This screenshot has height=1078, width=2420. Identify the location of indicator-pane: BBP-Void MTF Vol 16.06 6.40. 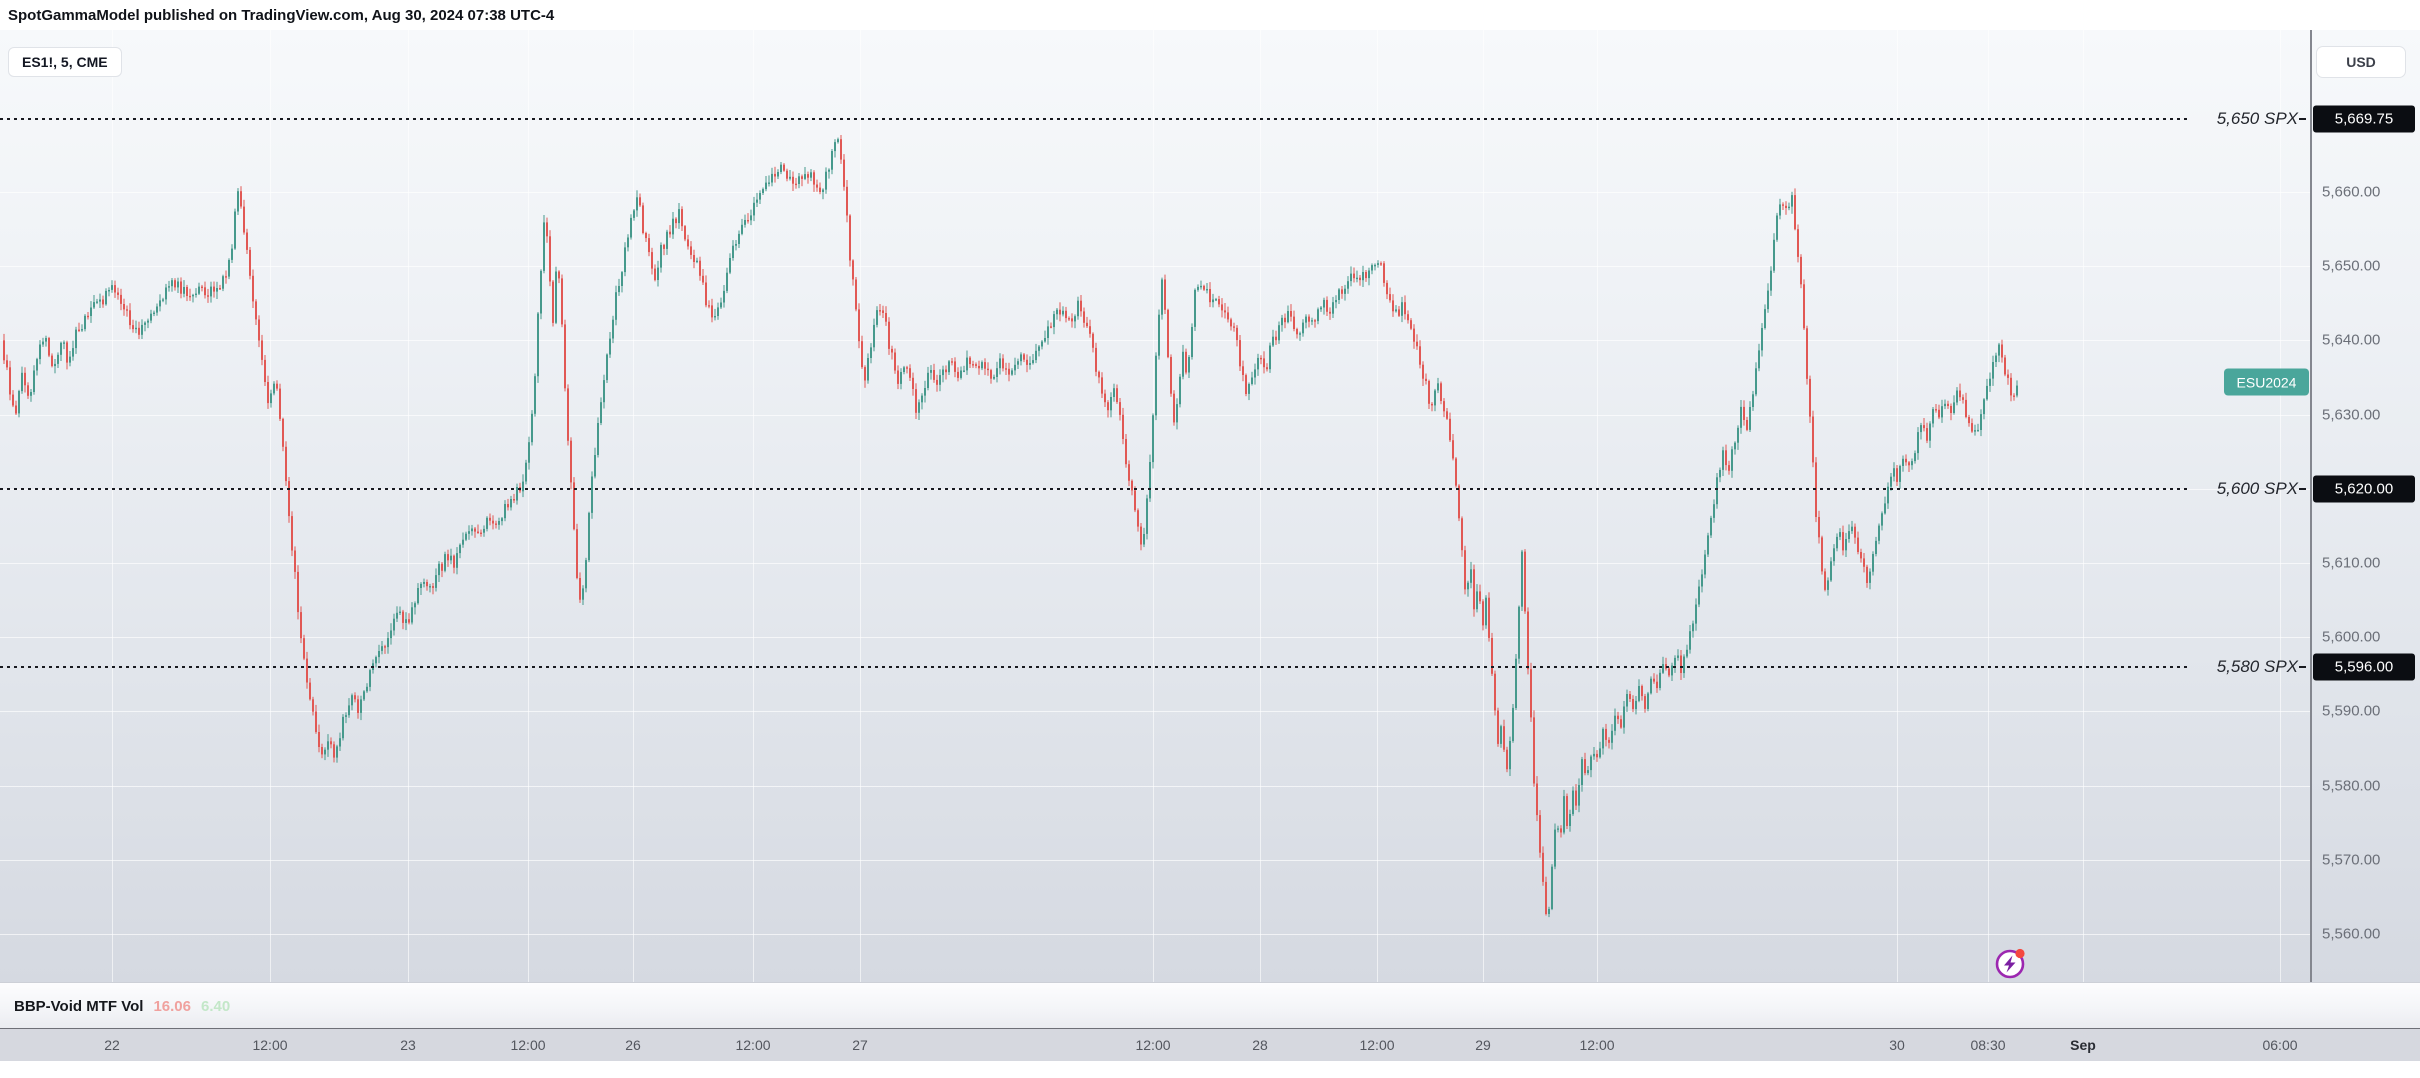
(1210, 1005).